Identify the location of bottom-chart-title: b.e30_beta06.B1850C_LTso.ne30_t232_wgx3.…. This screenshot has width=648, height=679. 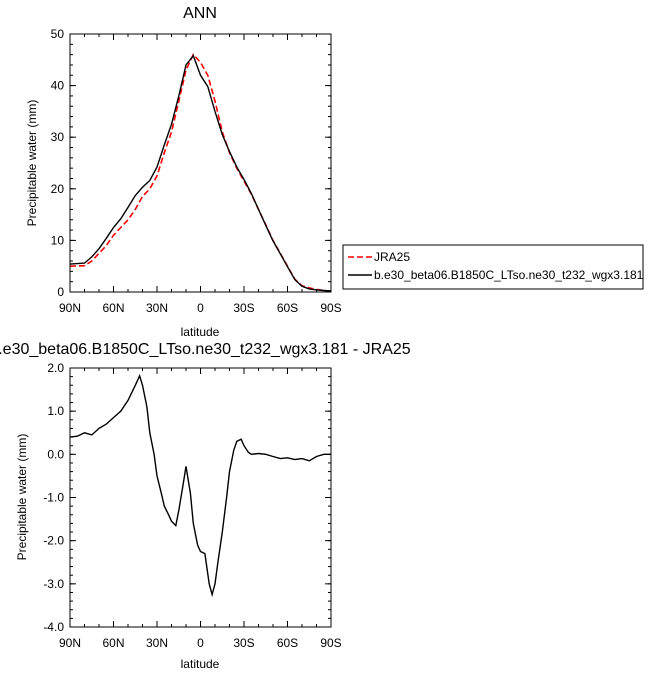
(205, 349).